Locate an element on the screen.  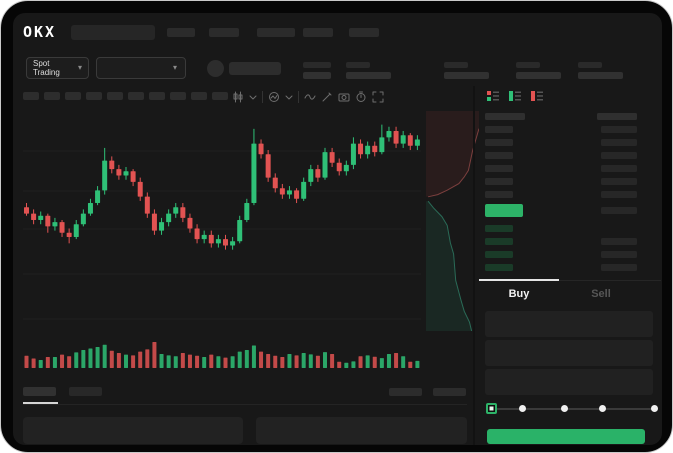
ticker-placeholder is located at coordinates (113, 32).